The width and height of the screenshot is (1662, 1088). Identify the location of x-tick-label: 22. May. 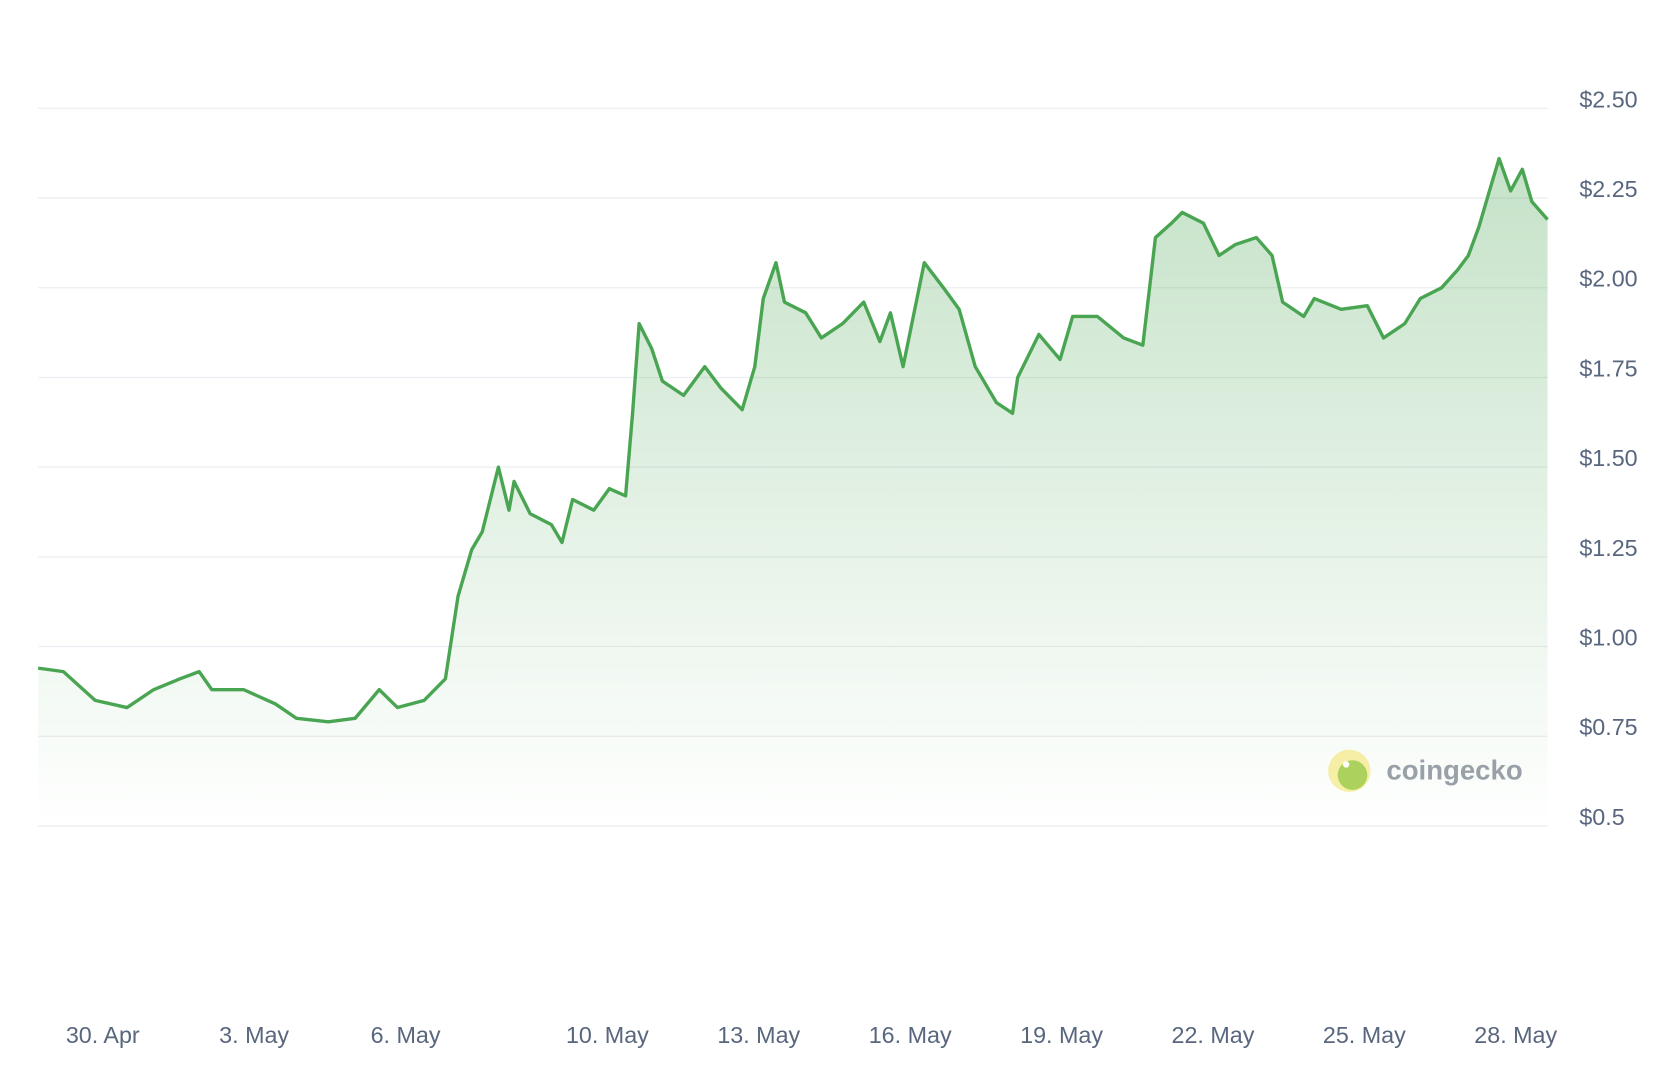
(1213, 1035).